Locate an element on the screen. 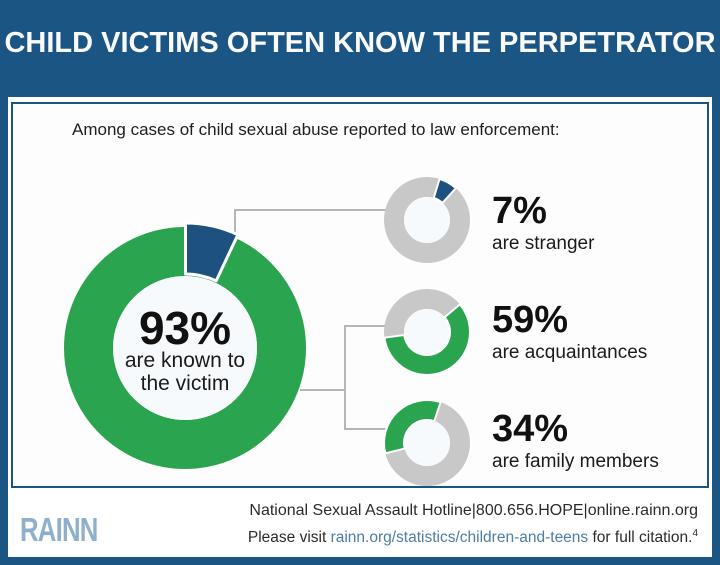  main-donut-percent: 93% is located at coordinates (185, 328).